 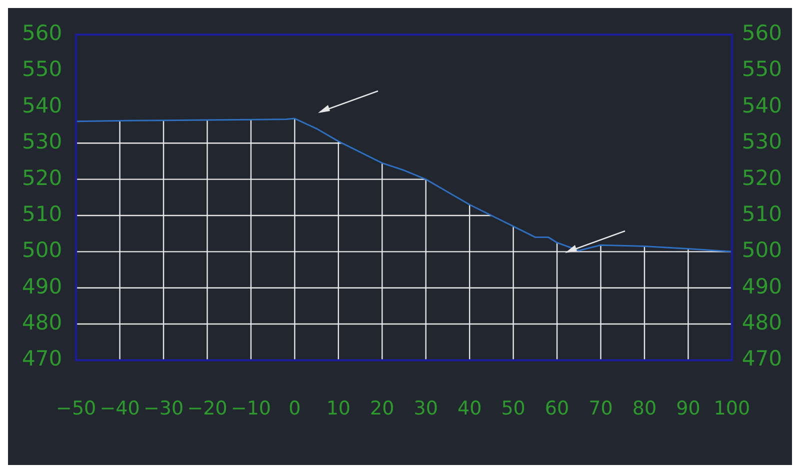 I want to click on y2-tick-label: 540, so click(x=762, y=105).